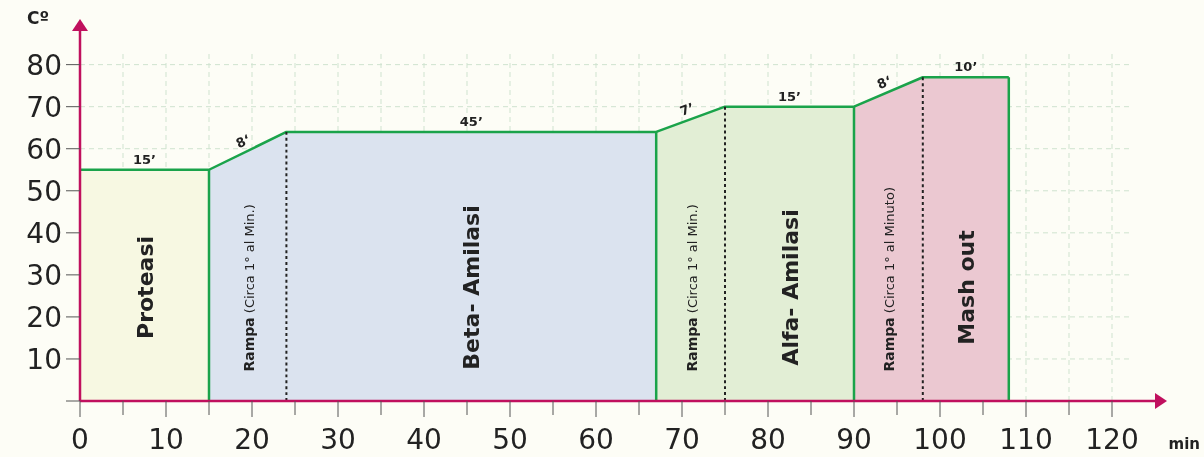  What do you see at coordinates (596, 439) in the screenshot?
I see `x-tick-label: 60` at bounding box center [596, 439].